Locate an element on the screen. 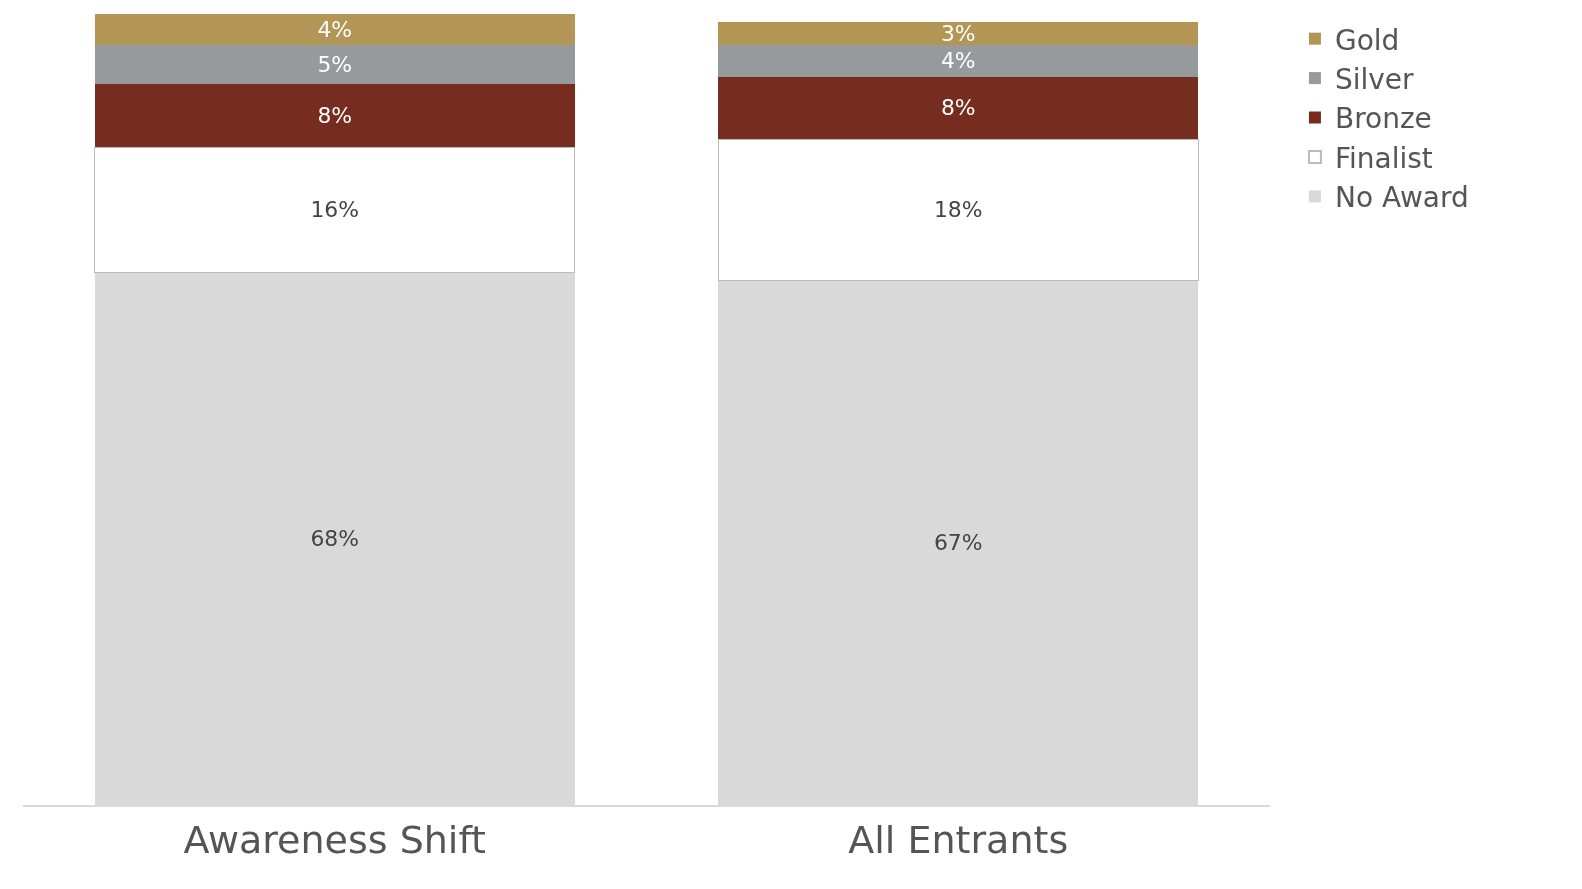  x-tick-label: All Entrants is located at coordinates (958, 839).